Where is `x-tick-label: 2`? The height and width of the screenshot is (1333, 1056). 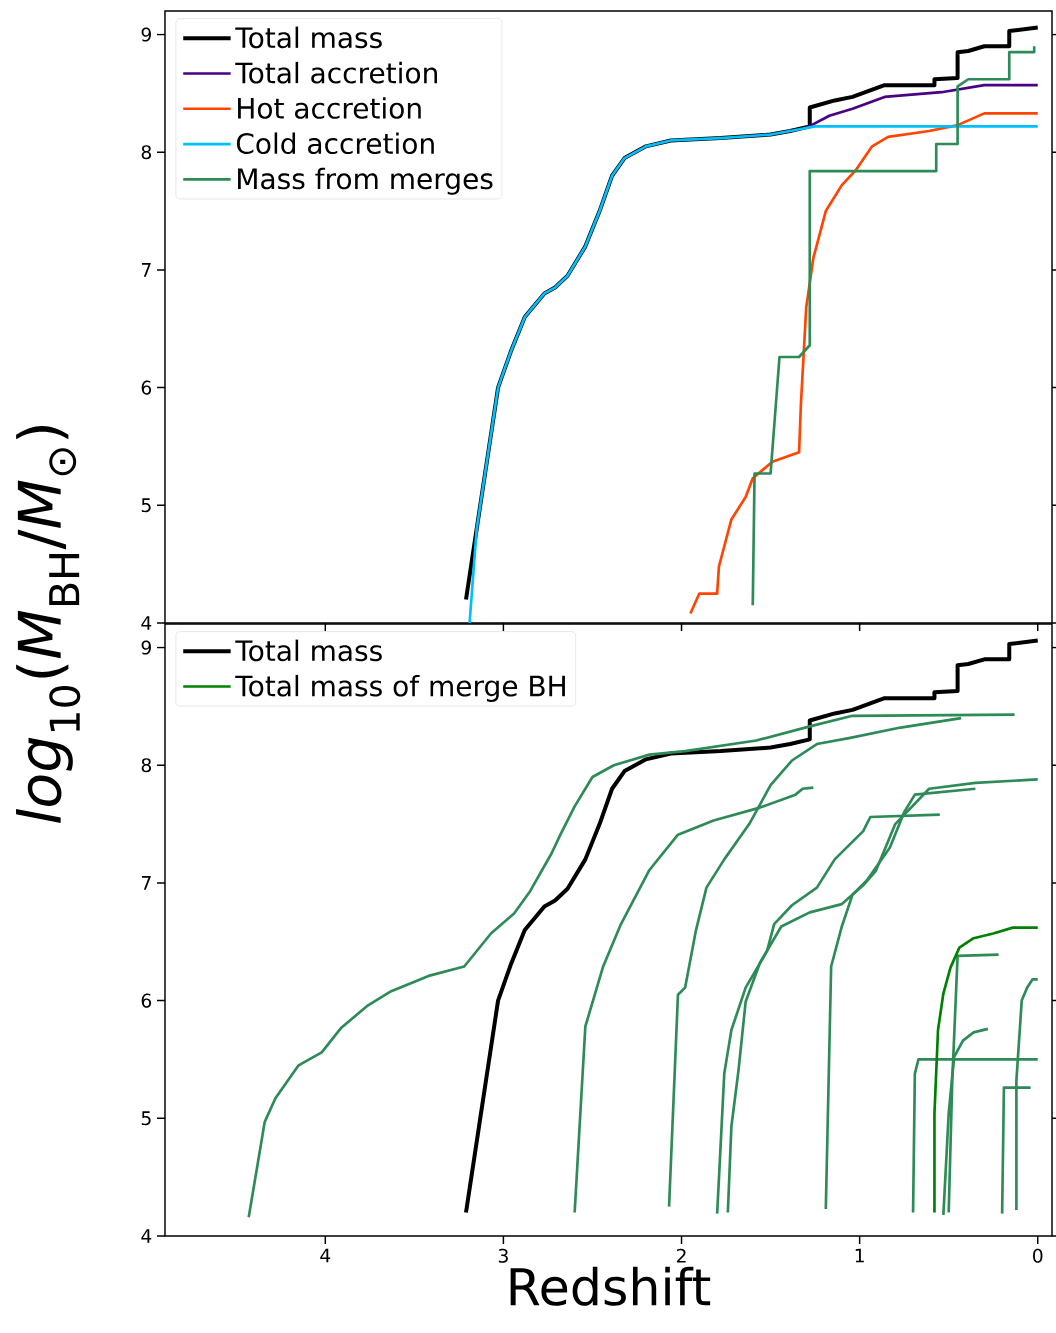
x-tick-label: 2 is located at coordinates (681, 1255).